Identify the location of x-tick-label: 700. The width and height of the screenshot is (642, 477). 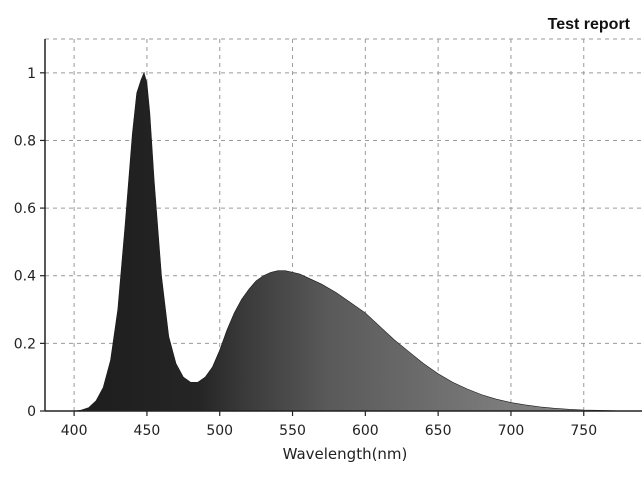
(511, 431).